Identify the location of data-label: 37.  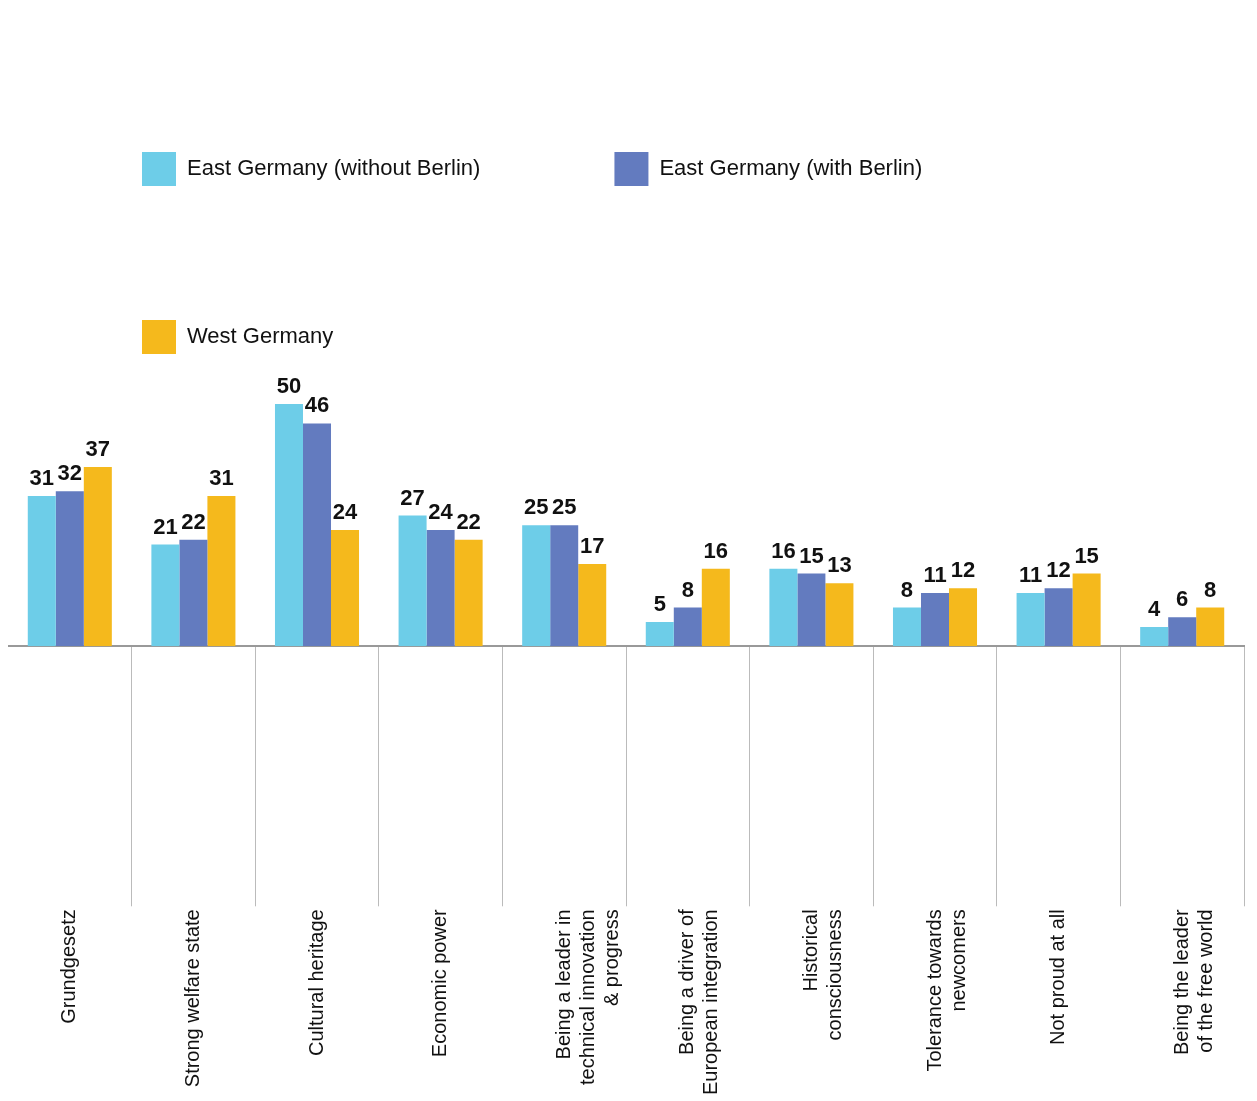
(98, 449).